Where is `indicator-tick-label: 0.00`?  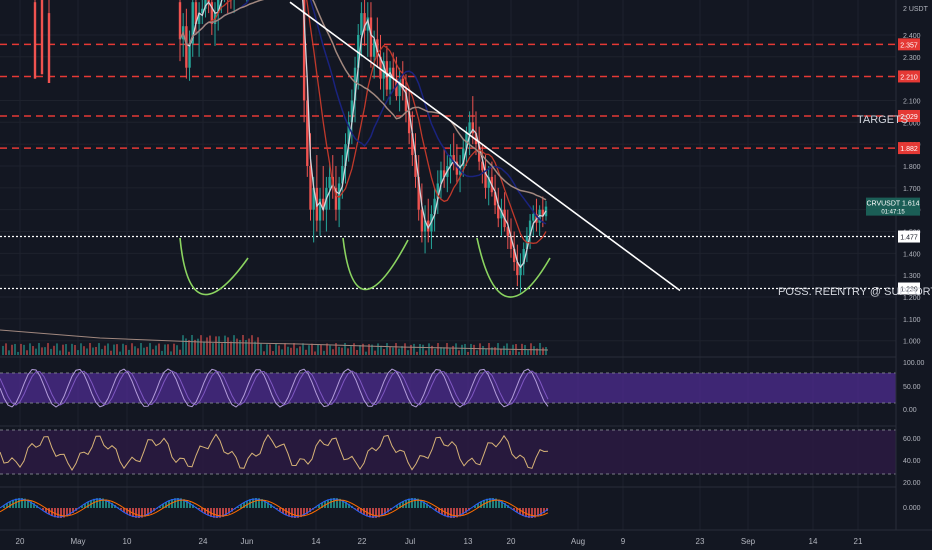
indicator-tick-label: 0.00 is located at coordinates (910, 410).